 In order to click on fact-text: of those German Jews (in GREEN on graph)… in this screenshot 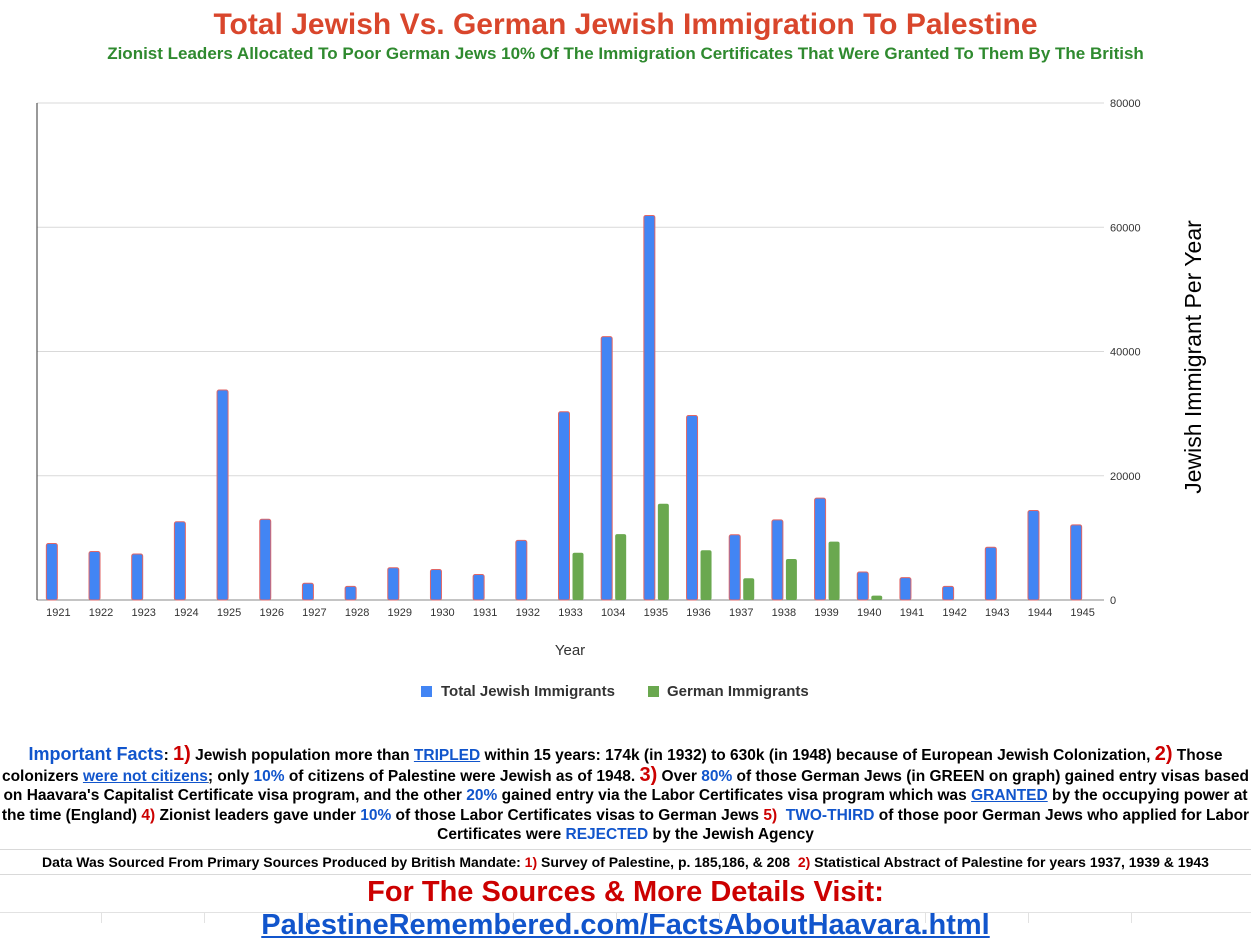, I will do `click(626, 786)`.